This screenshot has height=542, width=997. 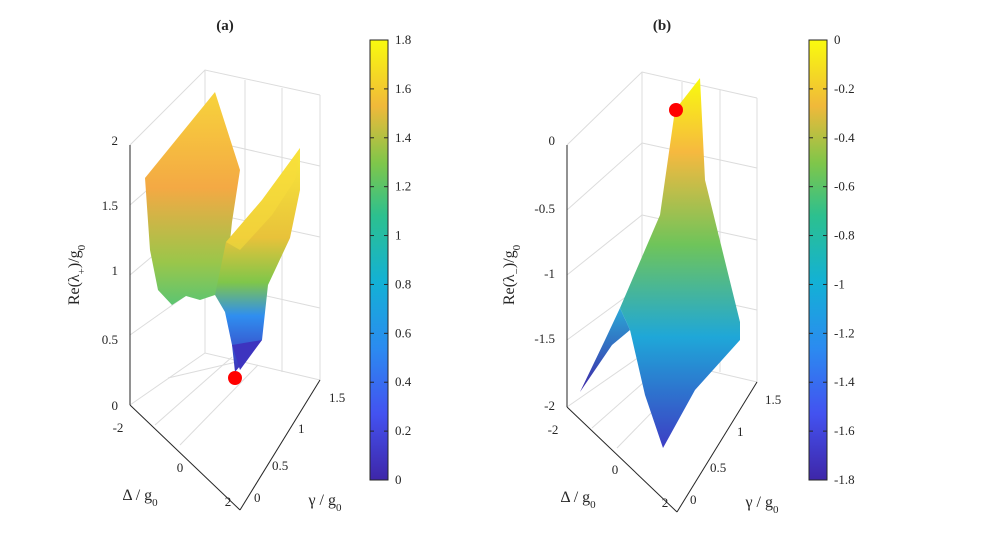 I want to click on colorbar-tick-label: 0.6, so click(x=403, y=332).